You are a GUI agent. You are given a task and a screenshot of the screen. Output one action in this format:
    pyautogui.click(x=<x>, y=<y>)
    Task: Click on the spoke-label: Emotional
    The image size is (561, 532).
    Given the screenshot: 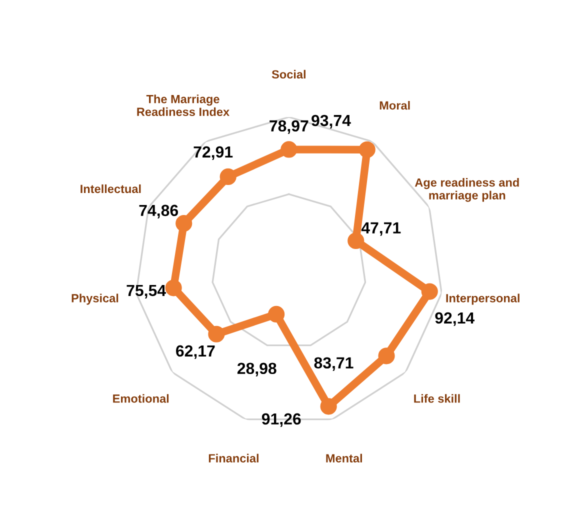 What is the action you would take?
    pyautogui.click(x=141, y=398)
    